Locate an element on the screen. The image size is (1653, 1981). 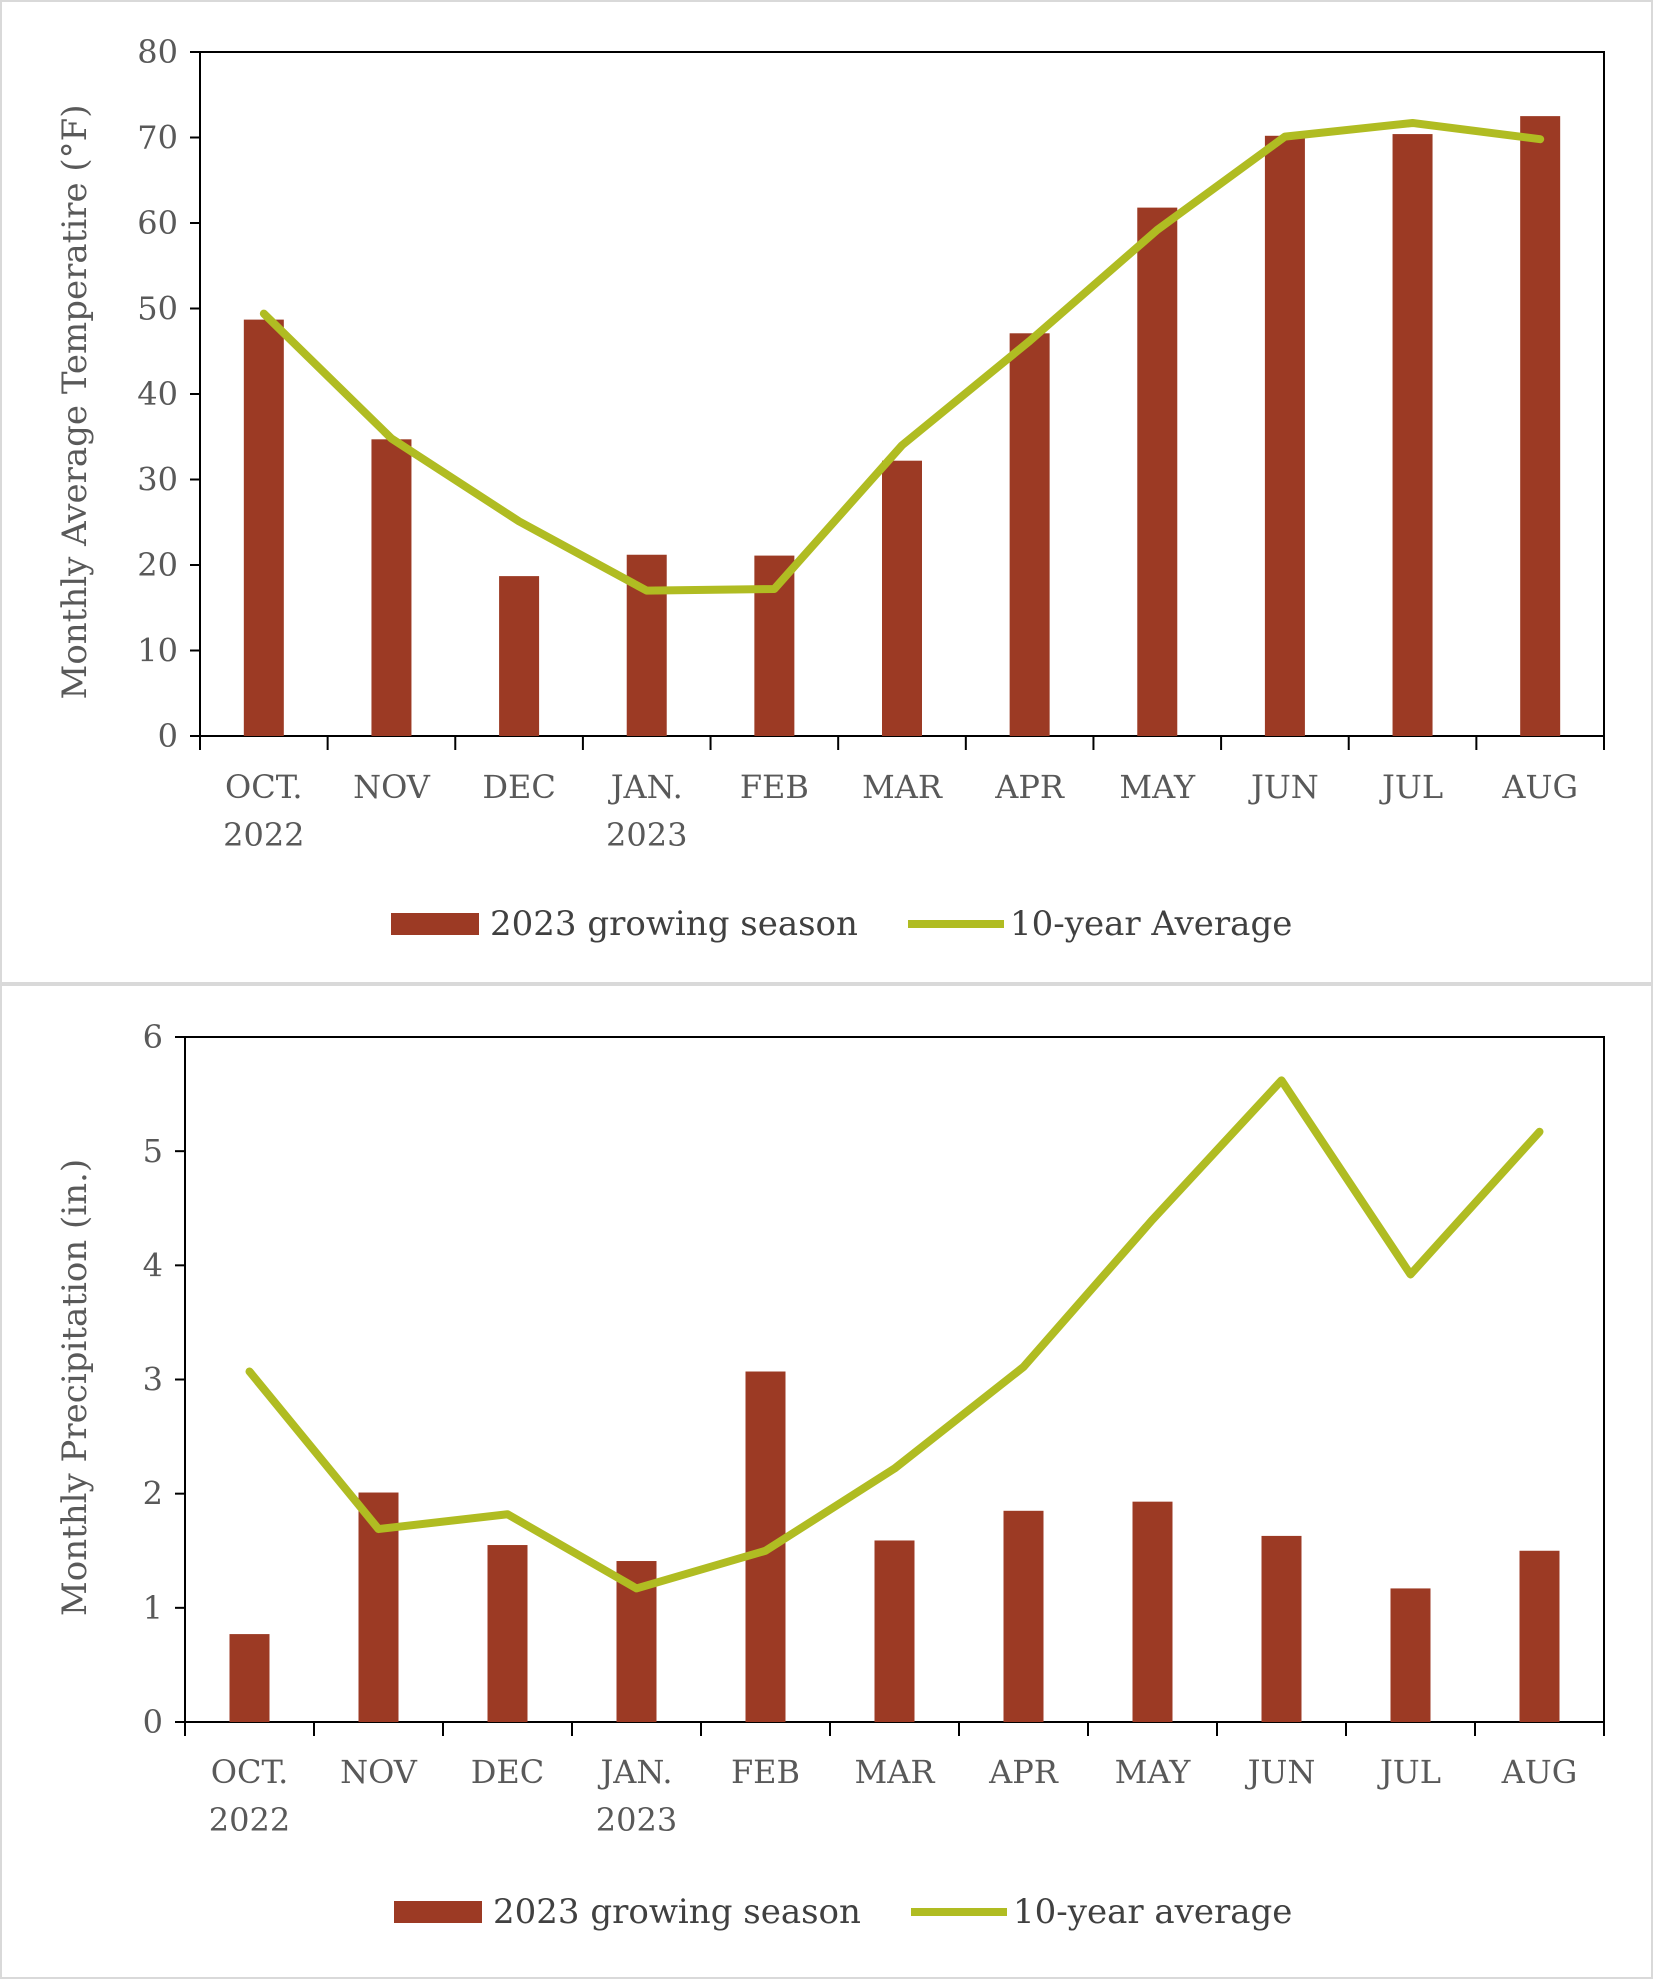
y-tick-label: 80 is located at coordinates (157, 52).